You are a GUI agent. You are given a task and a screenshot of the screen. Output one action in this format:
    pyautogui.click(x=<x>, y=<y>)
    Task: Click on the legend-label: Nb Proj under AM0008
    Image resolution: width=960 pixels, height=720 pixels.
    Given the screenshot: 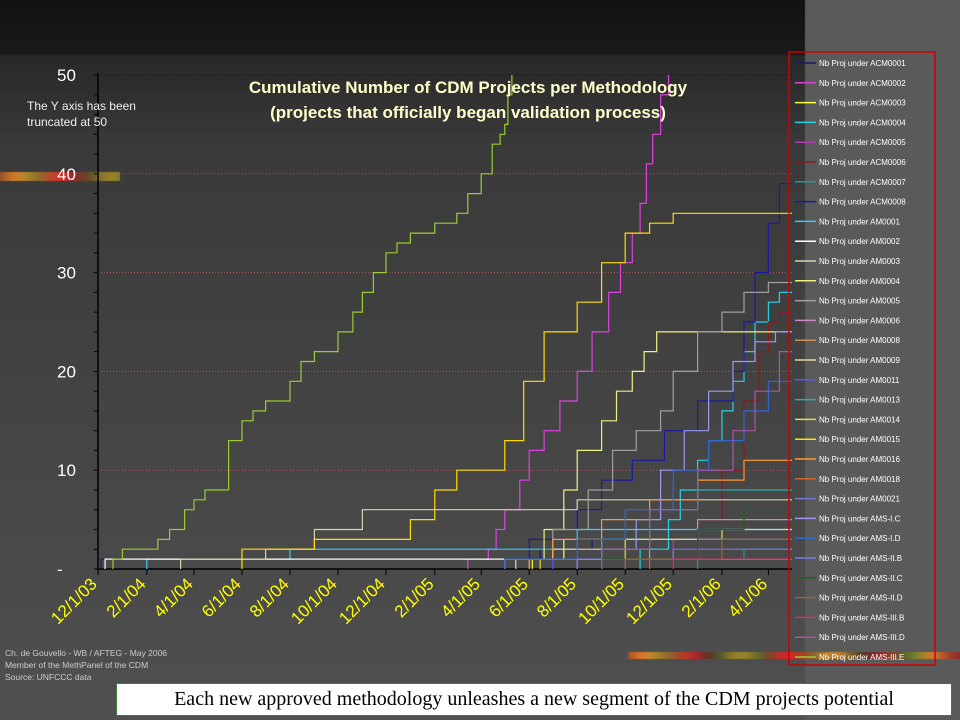 What is the action you would take?
    pyautogui.click(x=859, y=340)
    